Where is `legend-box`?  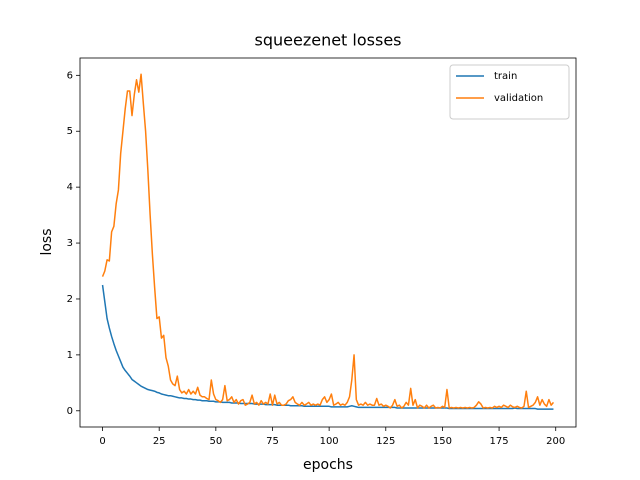
legend-box is located at coordinates (509, 92).